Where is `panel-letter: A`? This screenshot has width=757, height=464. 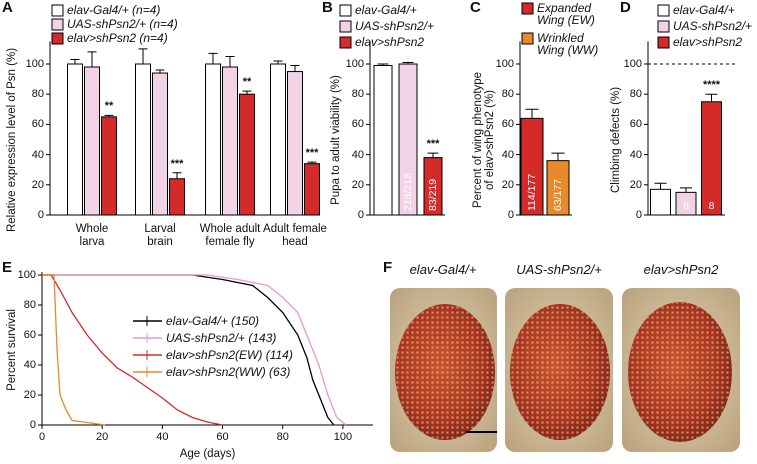
panel-letter: A is located at coordinates (7, 8).